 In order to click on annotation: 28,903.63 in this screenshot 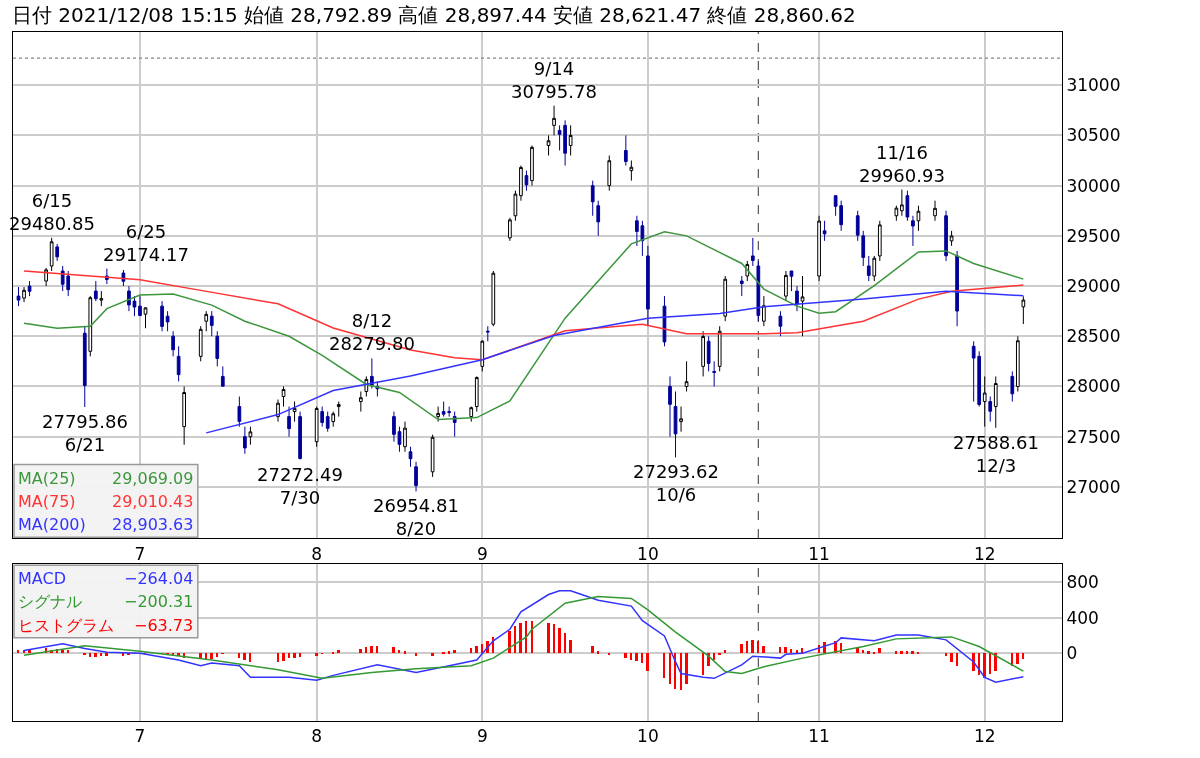, I will do `click(153, 524)`.